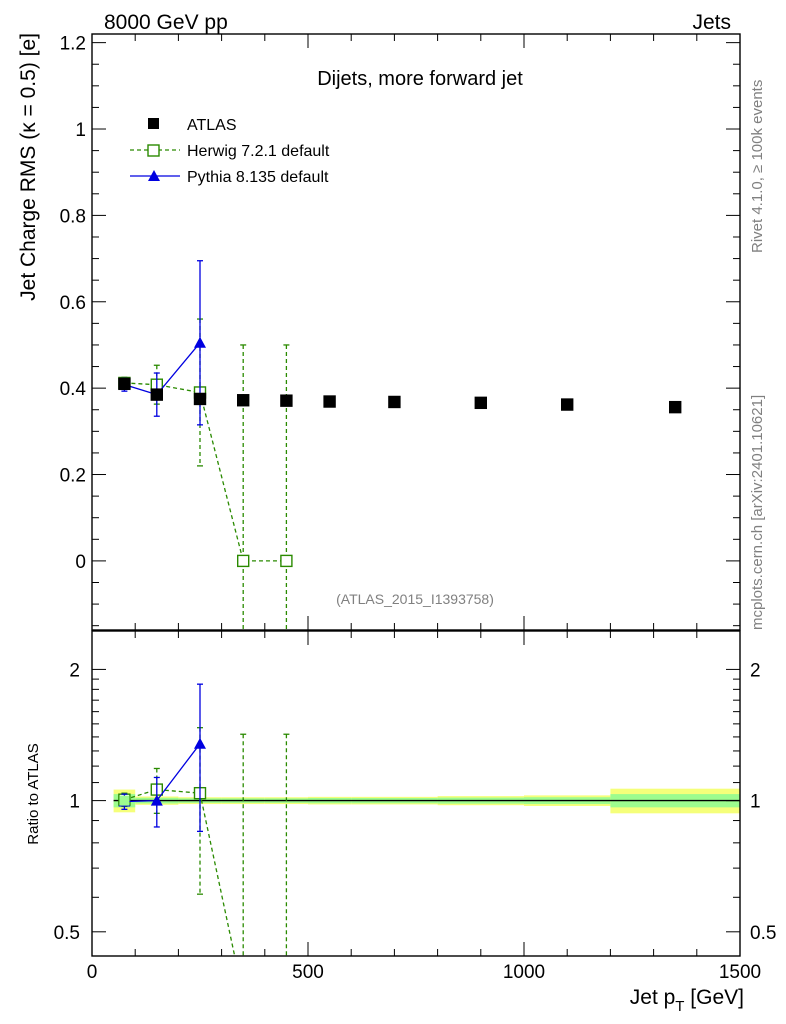  I want to click on ratio-herwig-line, so click(180, 872).